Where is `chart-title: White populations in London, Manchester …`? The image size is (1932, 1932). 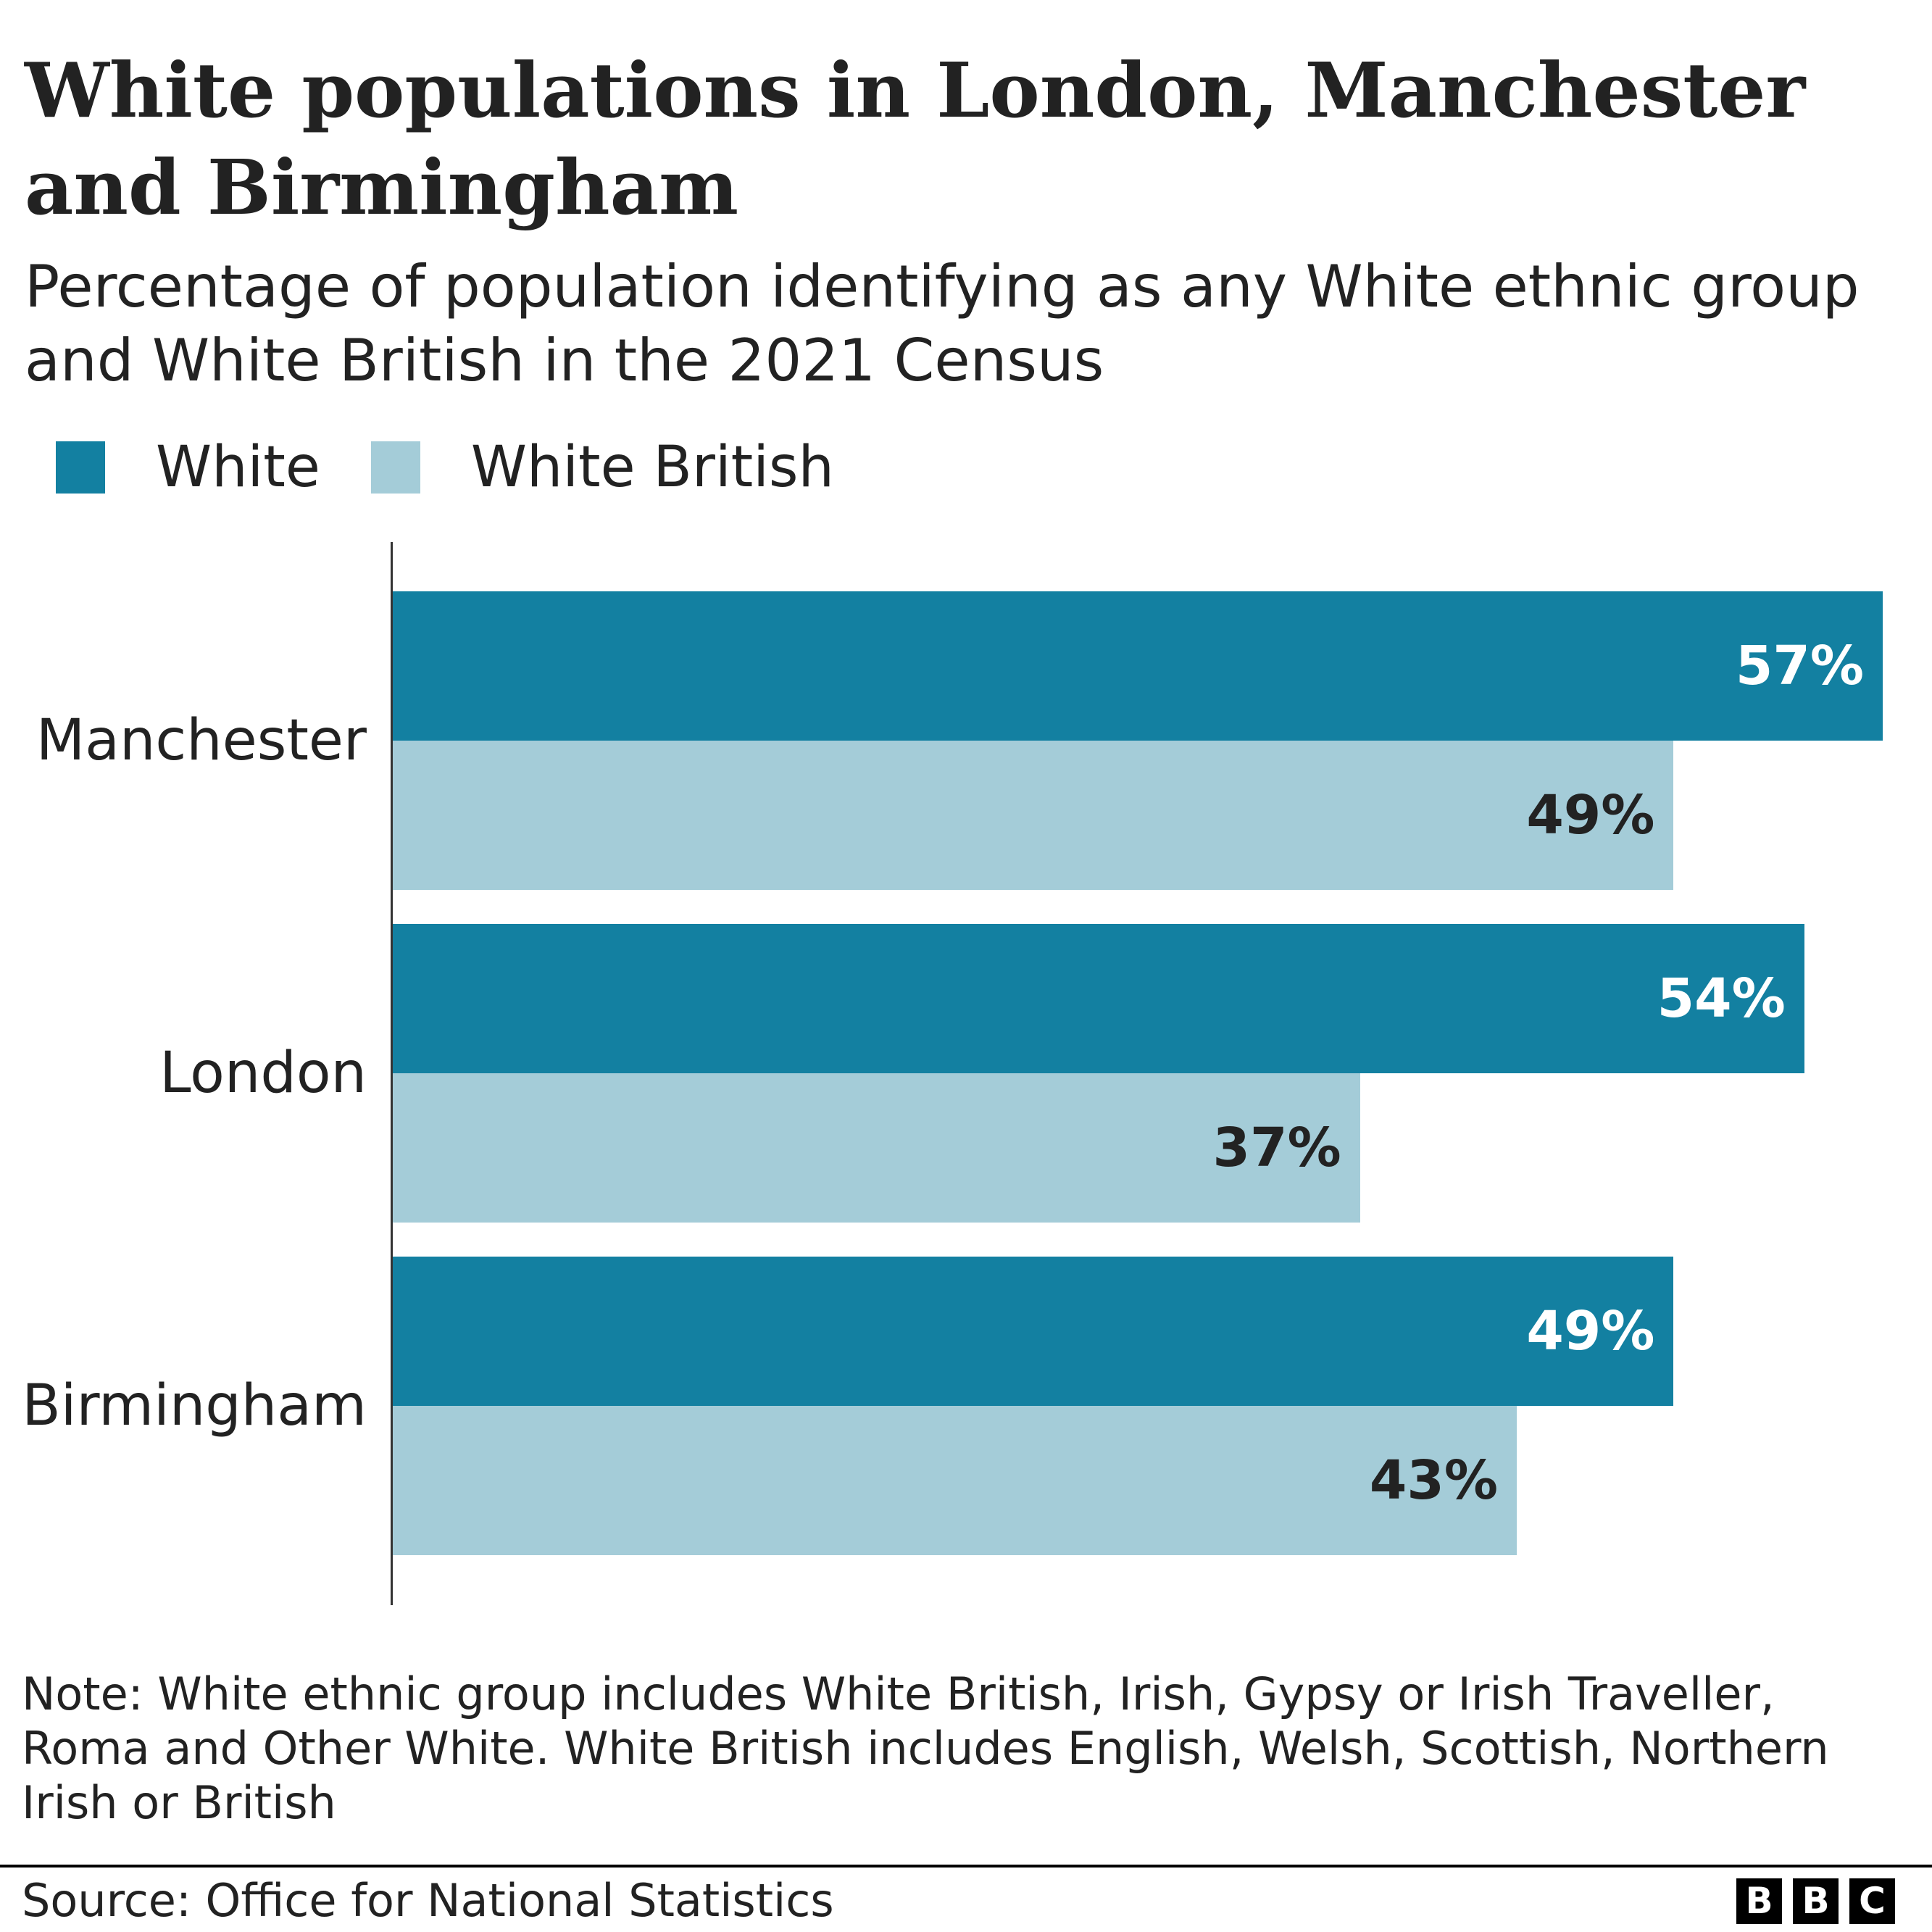 chart-title: White populations in London, Manchester … is located at coordinates (915, 139).